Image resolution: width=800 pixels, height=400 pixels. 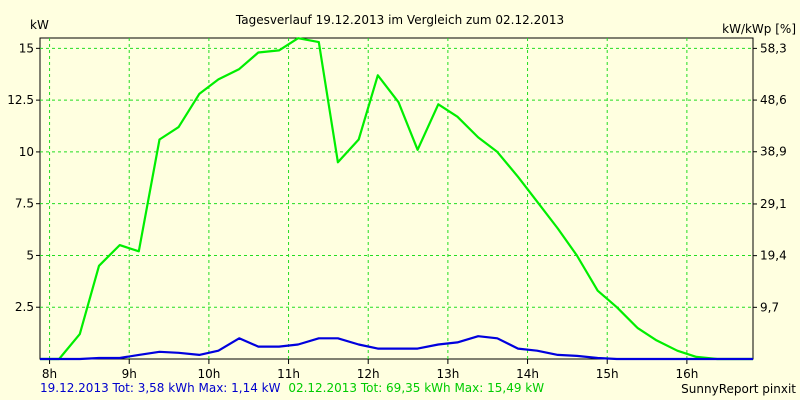 What do you see at coordinates (368, 374) in the screenshot?
I see `x-tick-label-4: 12h` at bounding box center [368, 374].